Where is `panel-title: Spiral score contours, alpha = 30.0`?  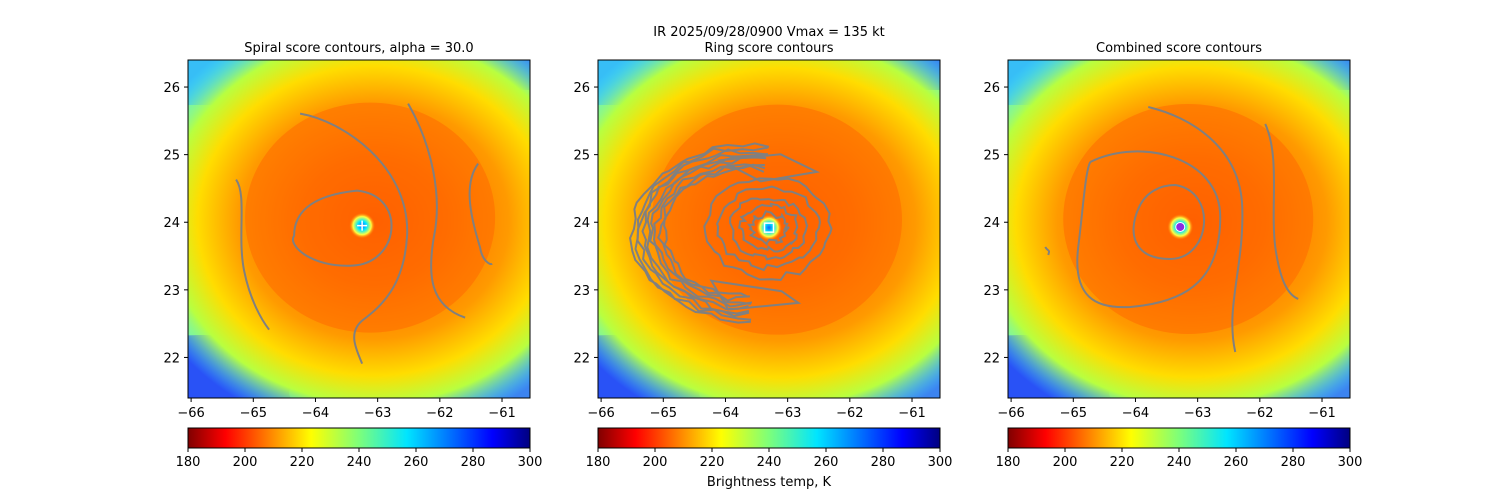
panel-title: Spiral score contours, alpha = 30.0 is located at coordinates (358, 48).